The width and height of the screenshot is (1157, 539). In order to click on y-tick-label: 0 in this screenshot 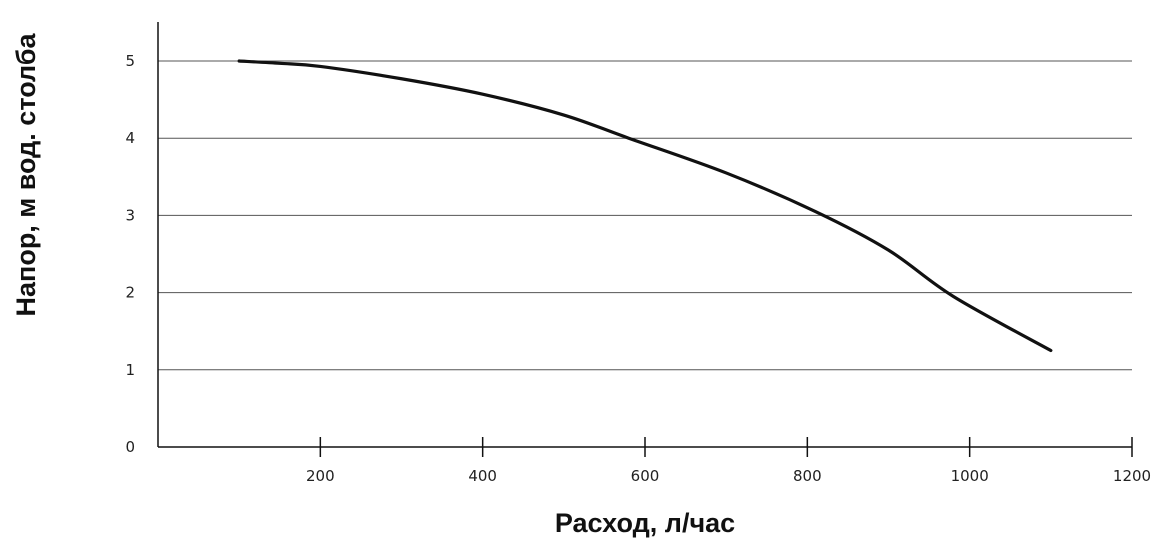, I will do `click(130, 447)`.